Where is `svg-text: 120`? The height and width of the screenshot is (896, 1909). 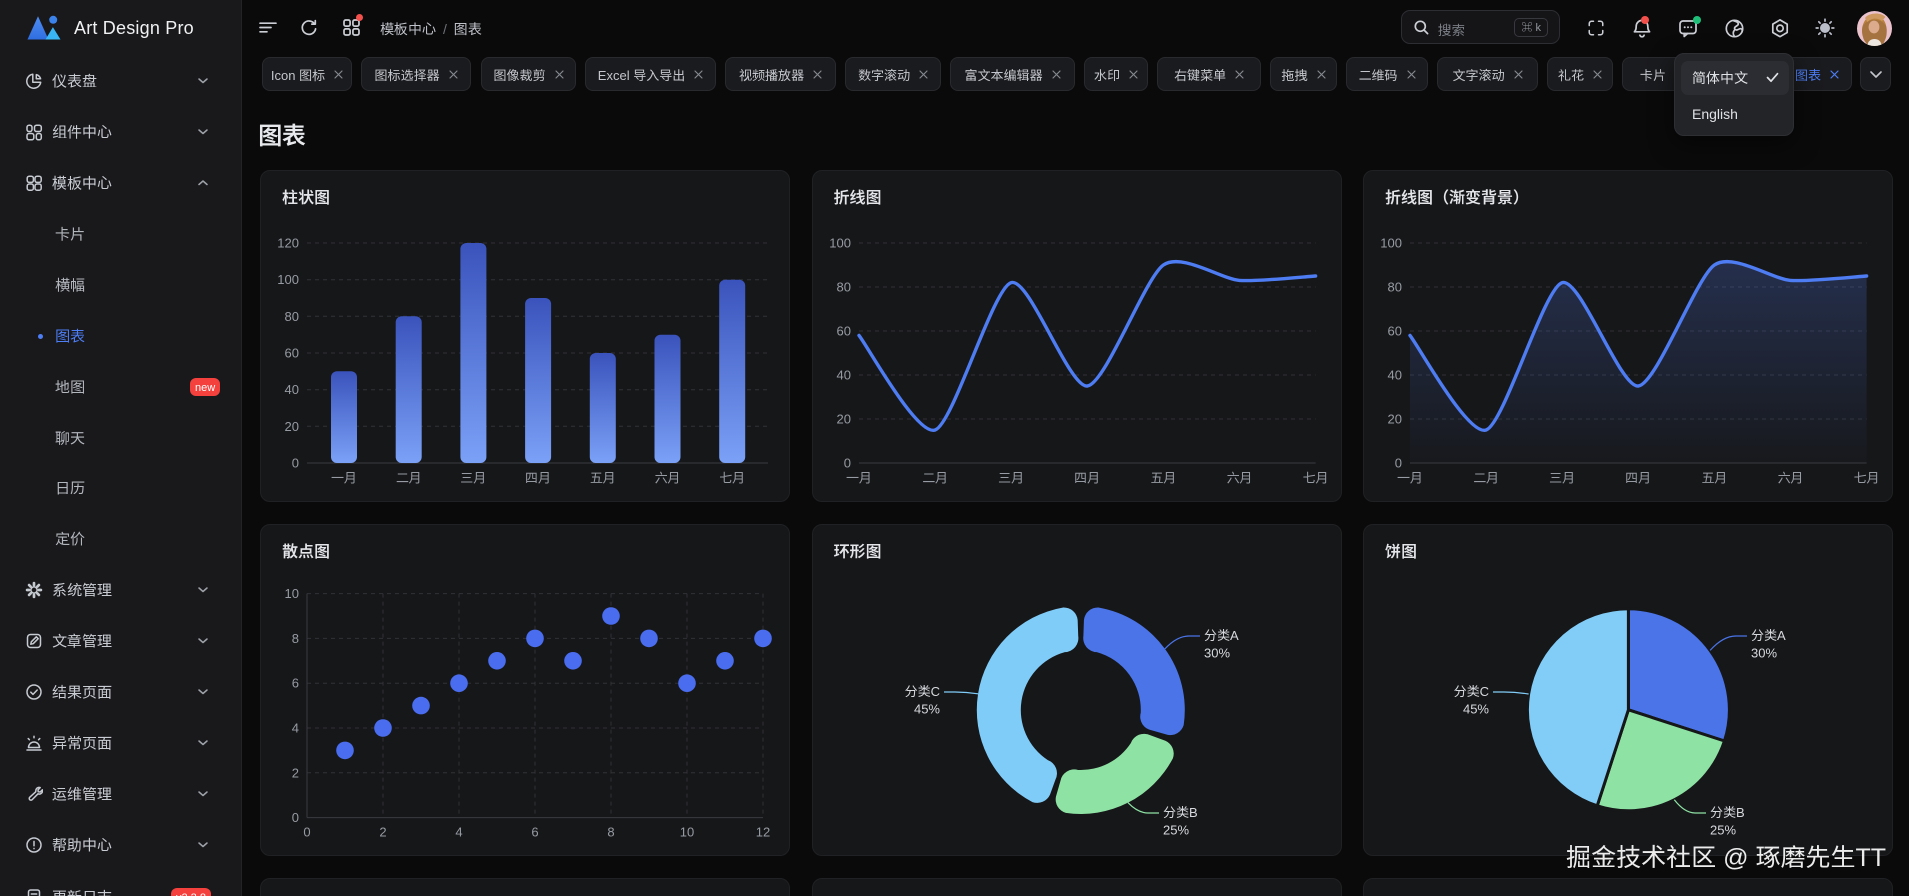 svg-text: 120 is located at coordinates (288, 242).